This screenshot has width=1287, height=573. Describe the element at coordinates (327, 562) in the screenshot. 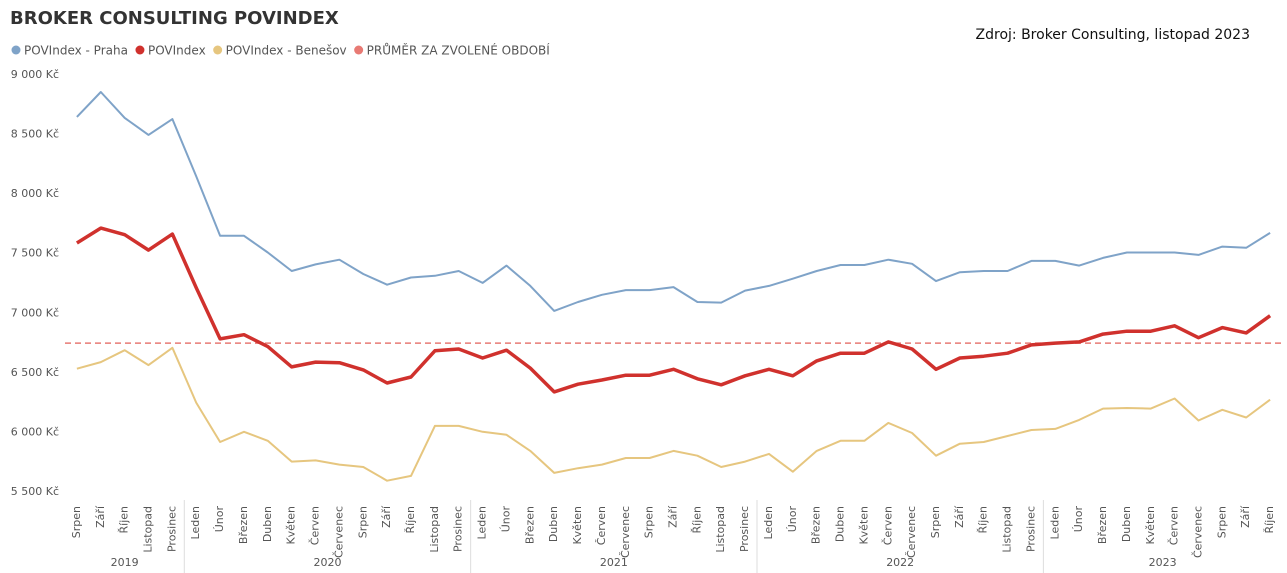

I see `year-label: 2020` at that location.